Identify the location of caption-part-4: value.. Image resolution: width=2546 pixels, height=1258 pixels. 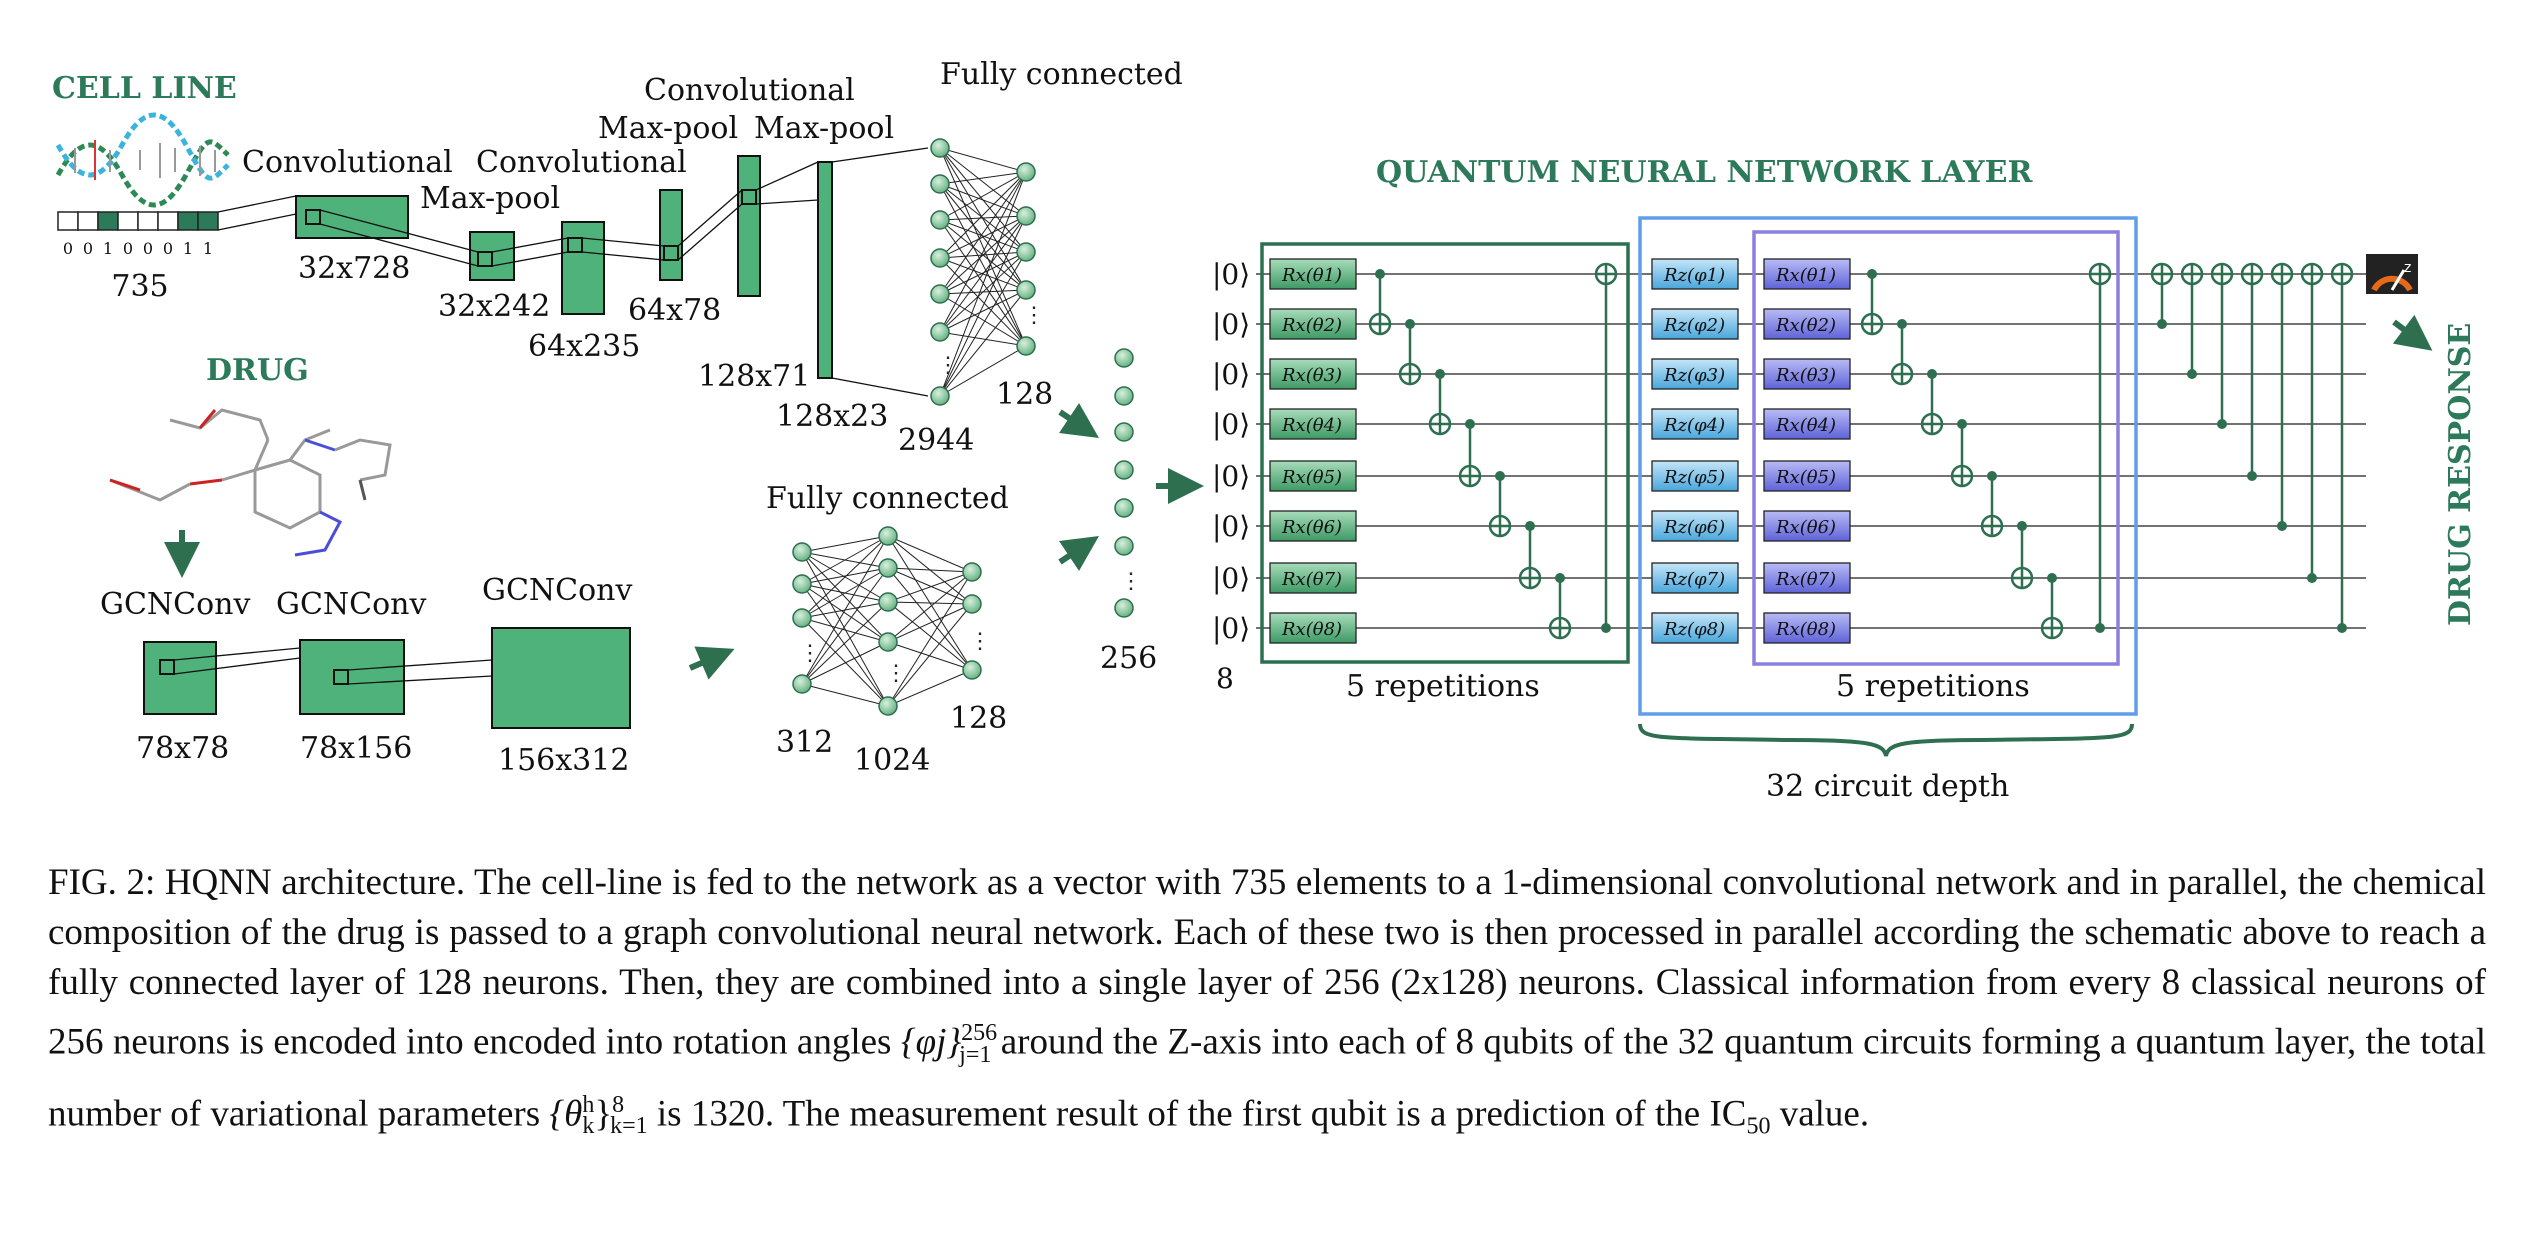
(1820, 1114).